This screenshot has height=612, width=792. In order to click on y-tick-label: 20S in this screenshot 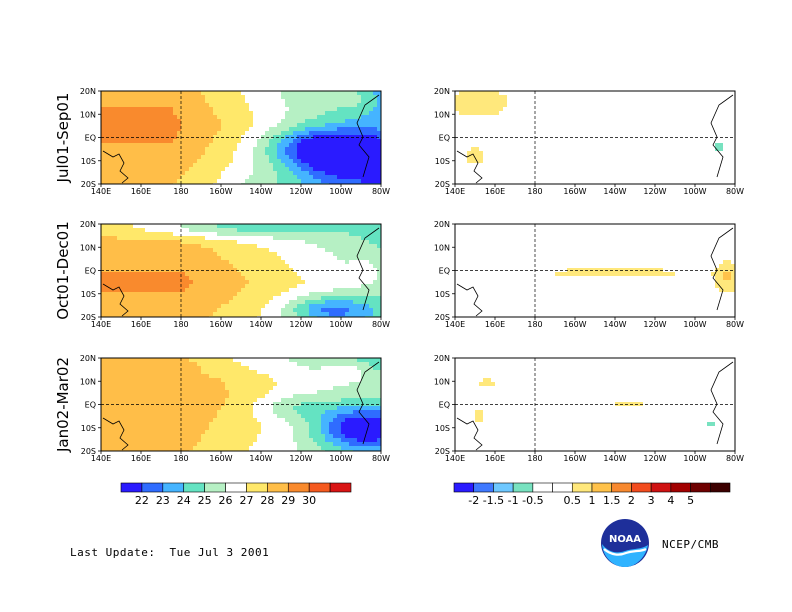, I will do `click(442, 184)`.